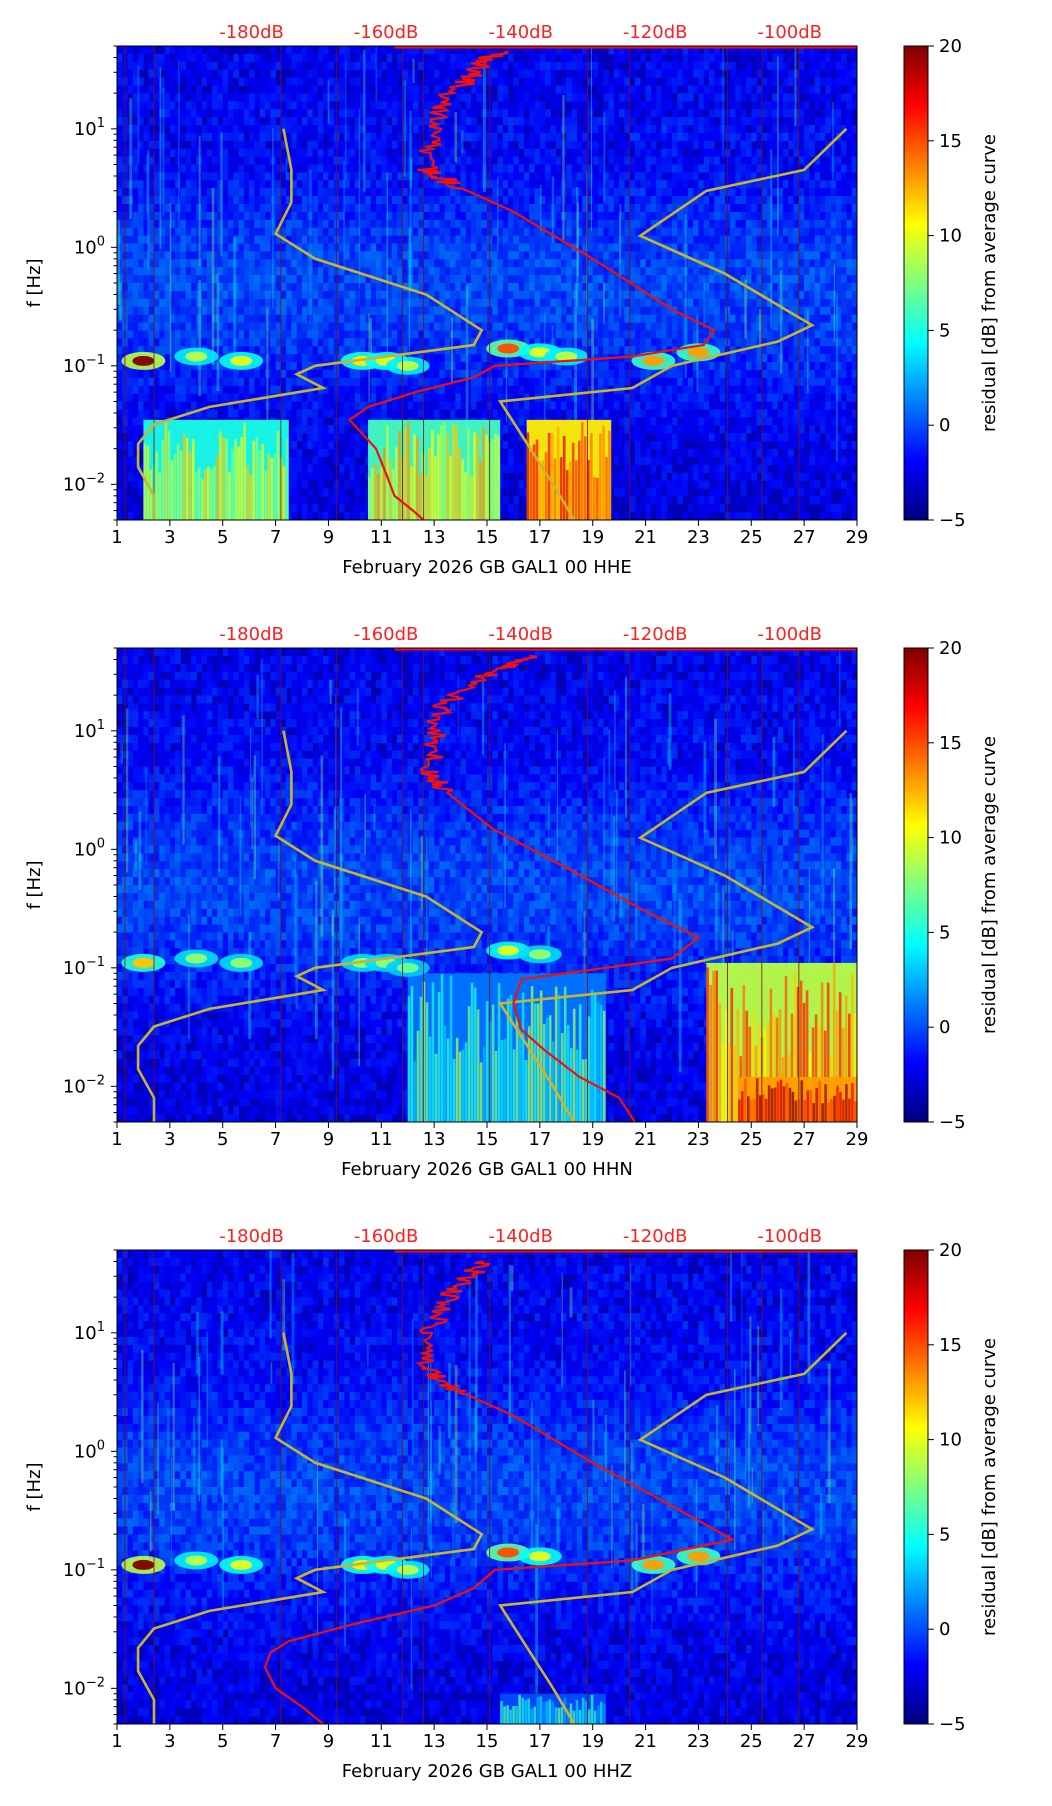  What do you see at coordinates (84, 967) in the screenshot?
I see `y-tick-label: 10⁻¹` at bounding box center [84, 967].